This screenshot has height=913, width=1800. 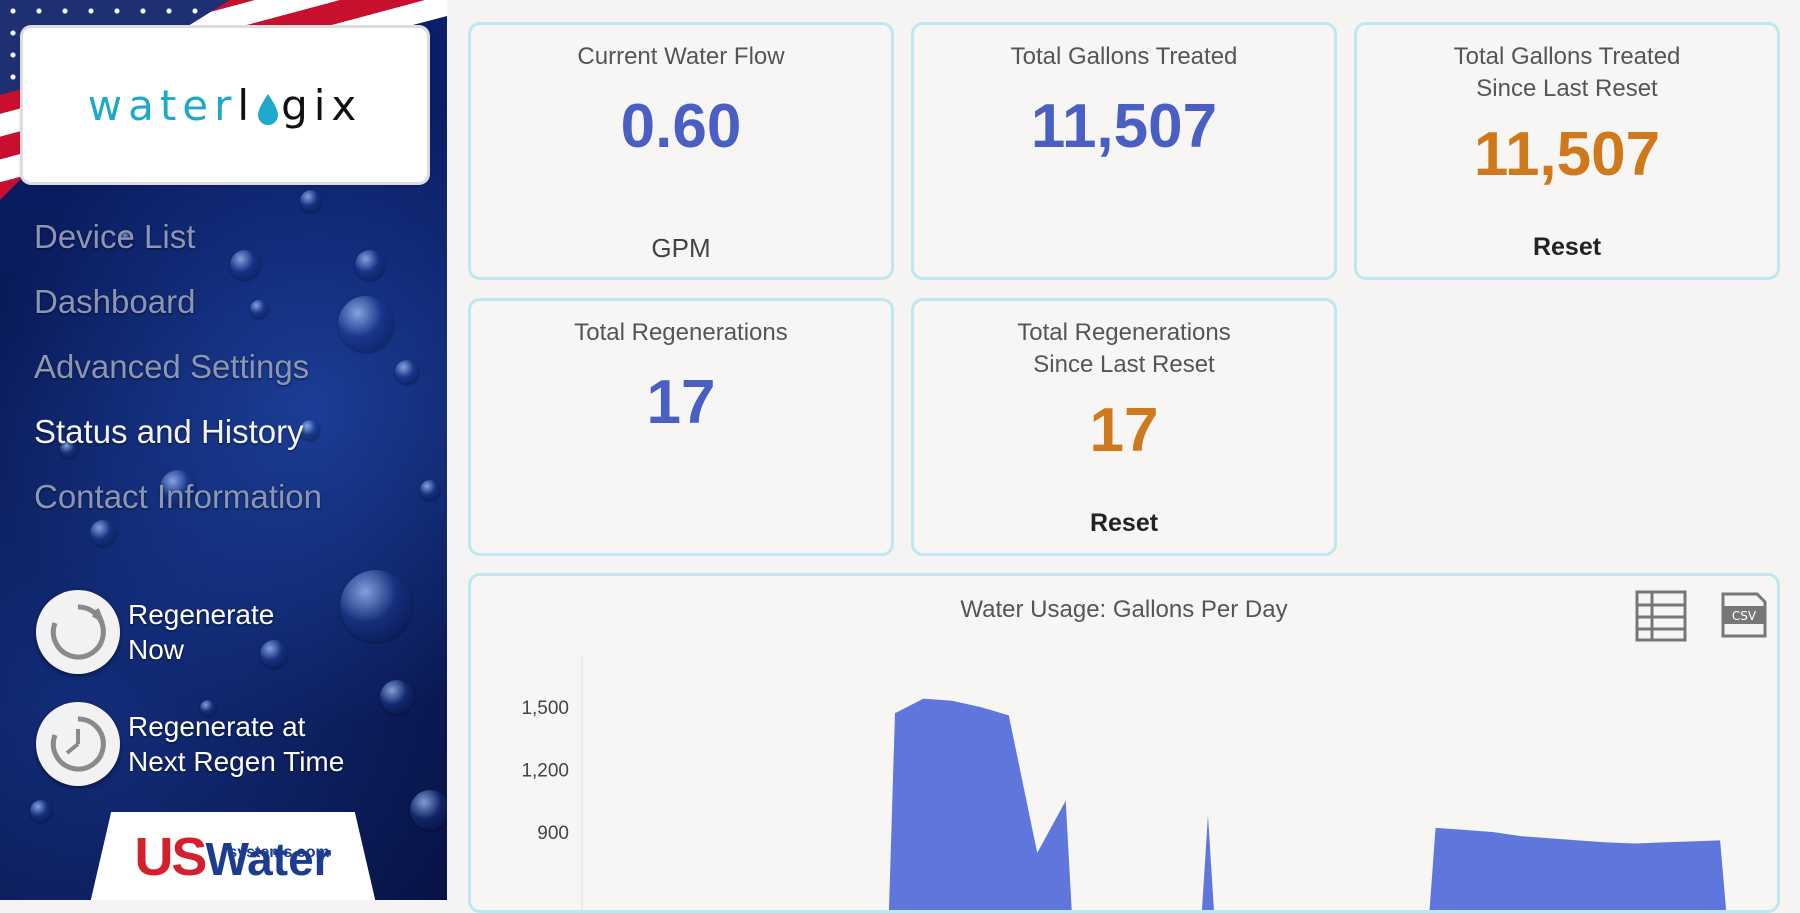 I want to click on uswater-sub: systems.com, so click(x=279, y=852).